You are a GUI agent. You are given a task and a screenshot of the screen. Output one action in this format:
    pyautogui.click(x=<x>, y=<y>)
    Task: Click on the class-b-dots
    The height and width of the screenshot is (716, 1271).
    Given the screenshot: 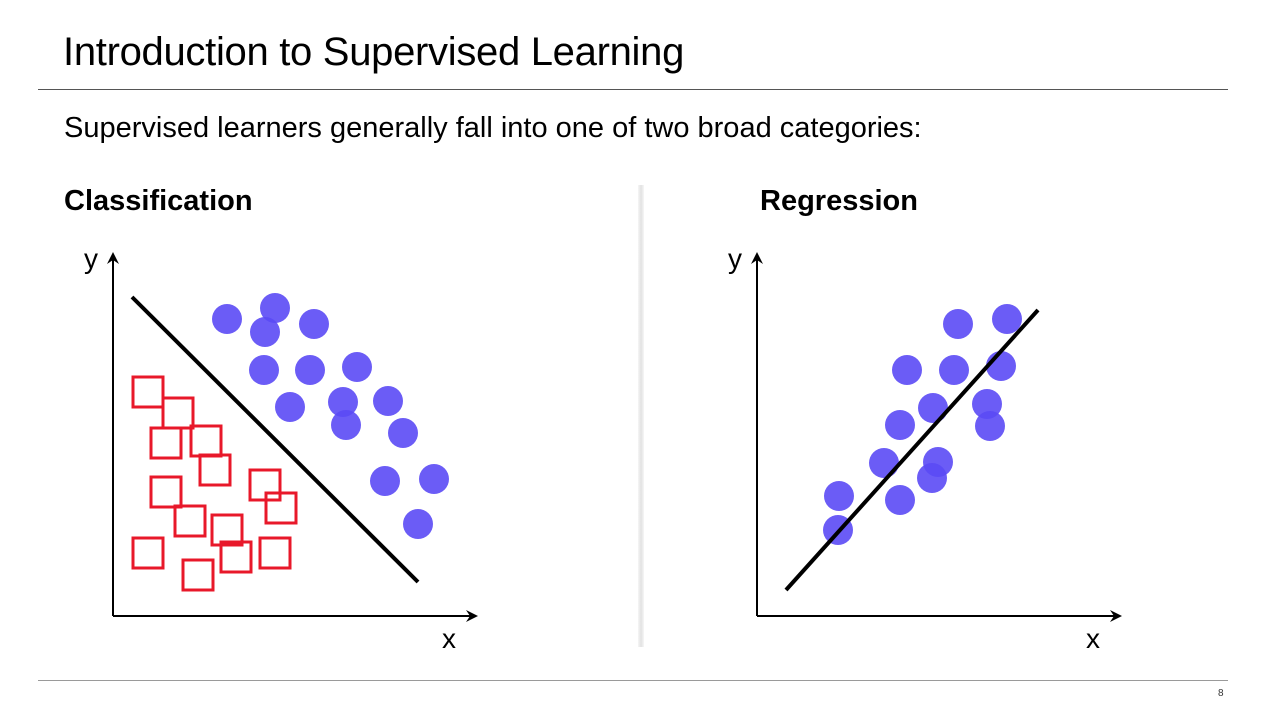 What is the action you would take?
    pyautogui.click(x=330, y=416)
    